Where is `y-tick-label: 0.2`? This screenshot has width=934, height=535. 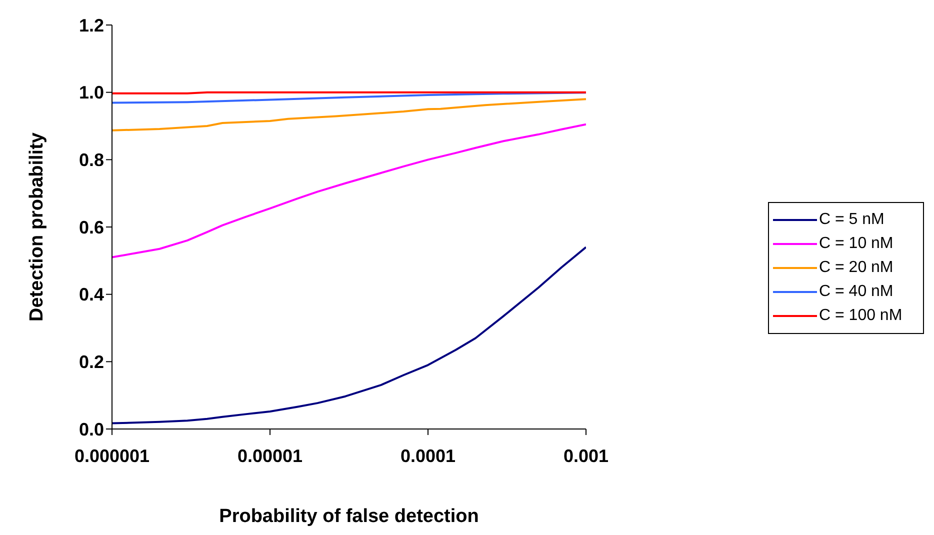 y-tick-label: 0.2 is located at coordinates (91, 362).